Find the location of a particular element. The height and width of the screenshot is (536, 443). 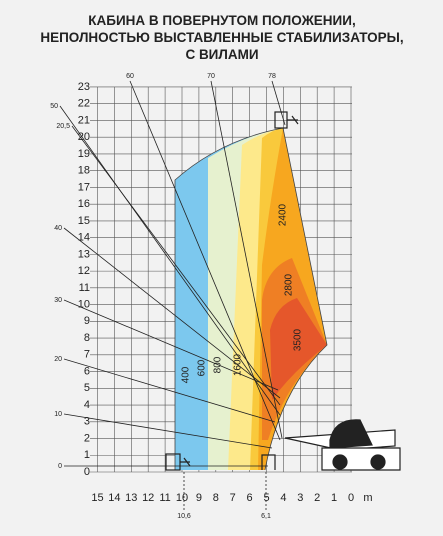

angle-label: 20,5 is located at coordinates (63, 126).